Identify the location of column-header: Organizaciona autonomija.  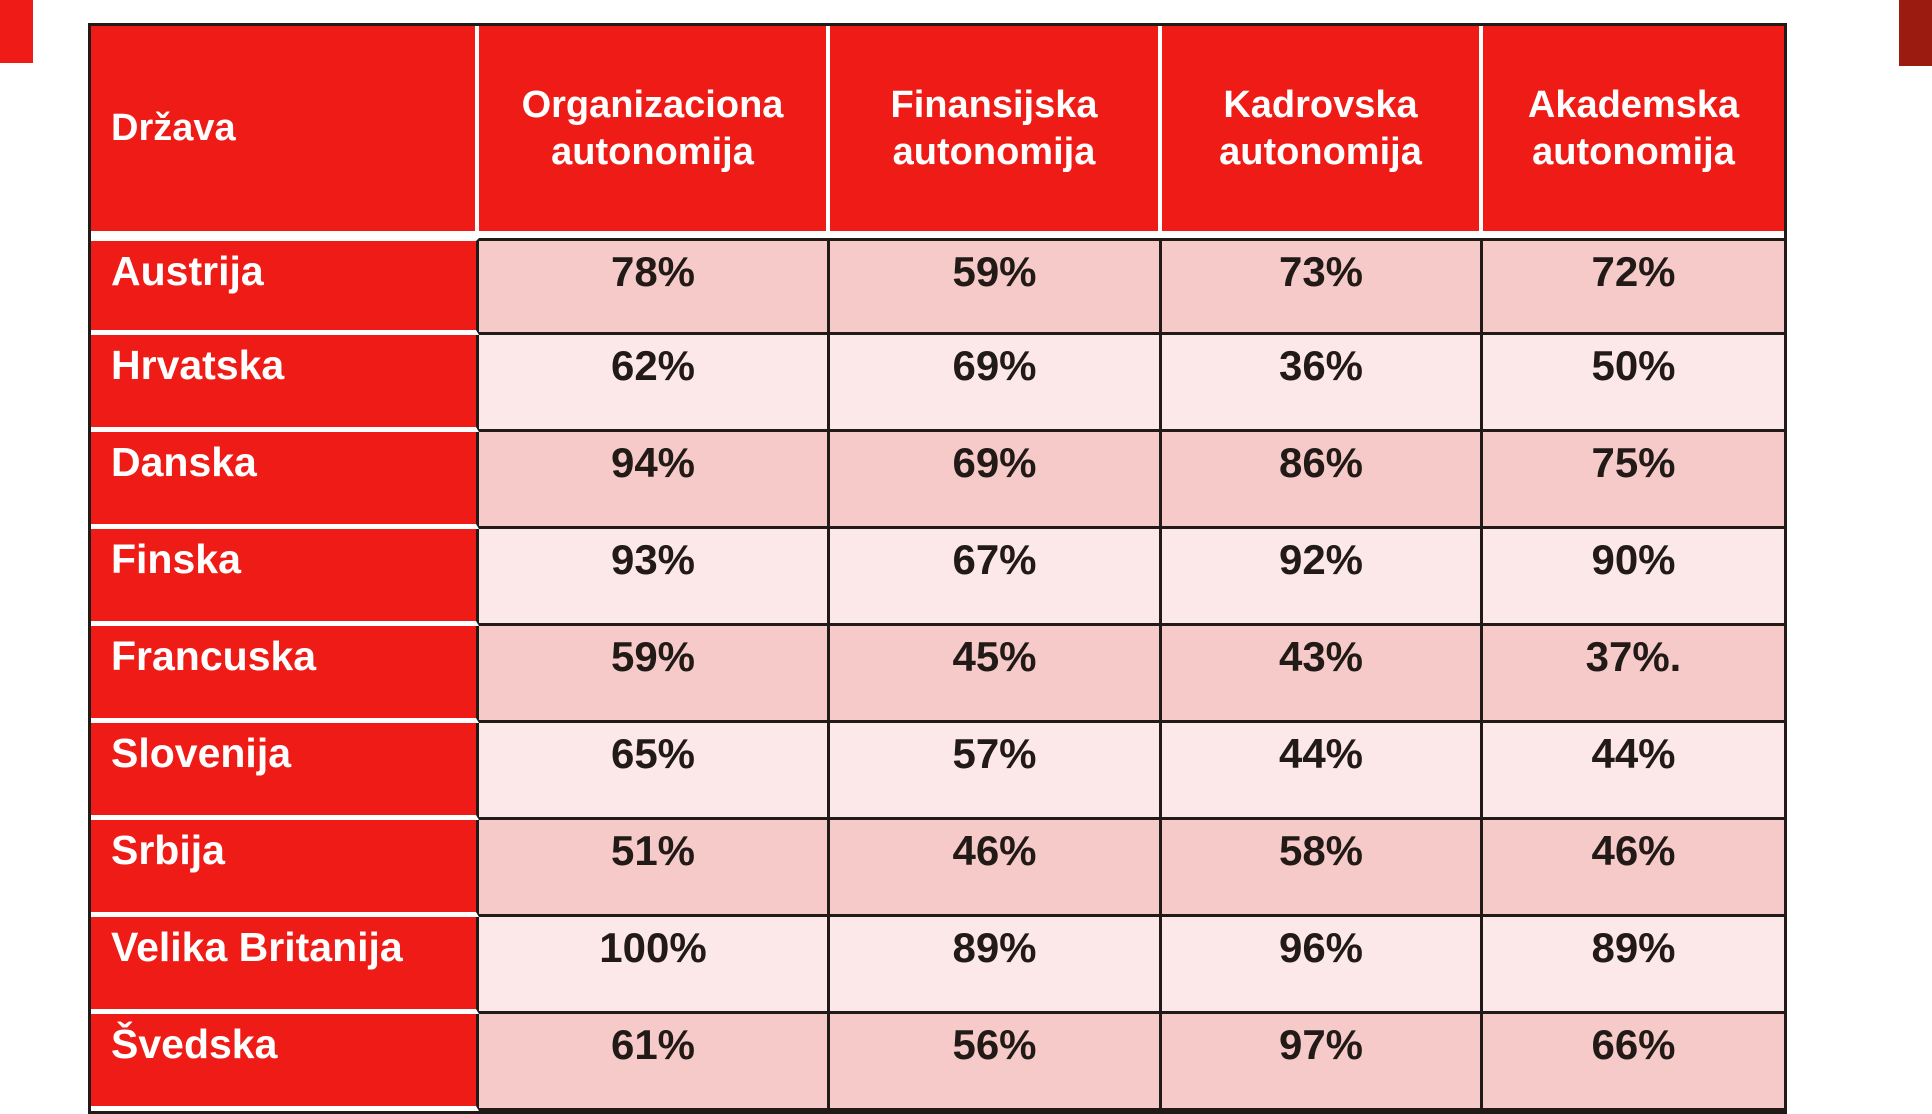
(654, 132).